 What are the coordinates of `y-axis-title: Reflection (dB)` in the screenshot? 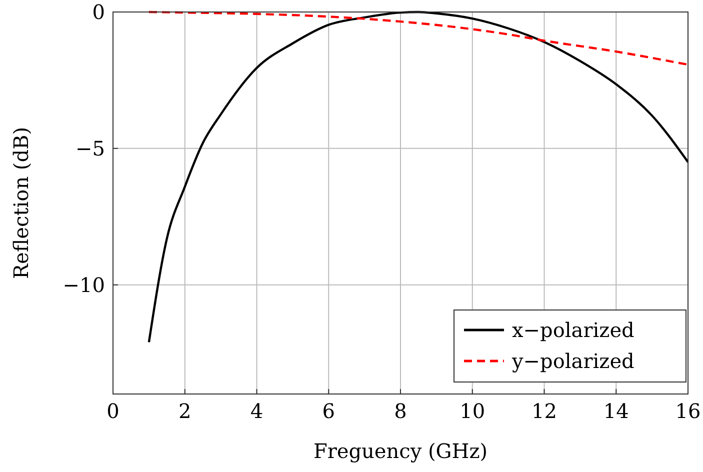 It's located at (21, 203).